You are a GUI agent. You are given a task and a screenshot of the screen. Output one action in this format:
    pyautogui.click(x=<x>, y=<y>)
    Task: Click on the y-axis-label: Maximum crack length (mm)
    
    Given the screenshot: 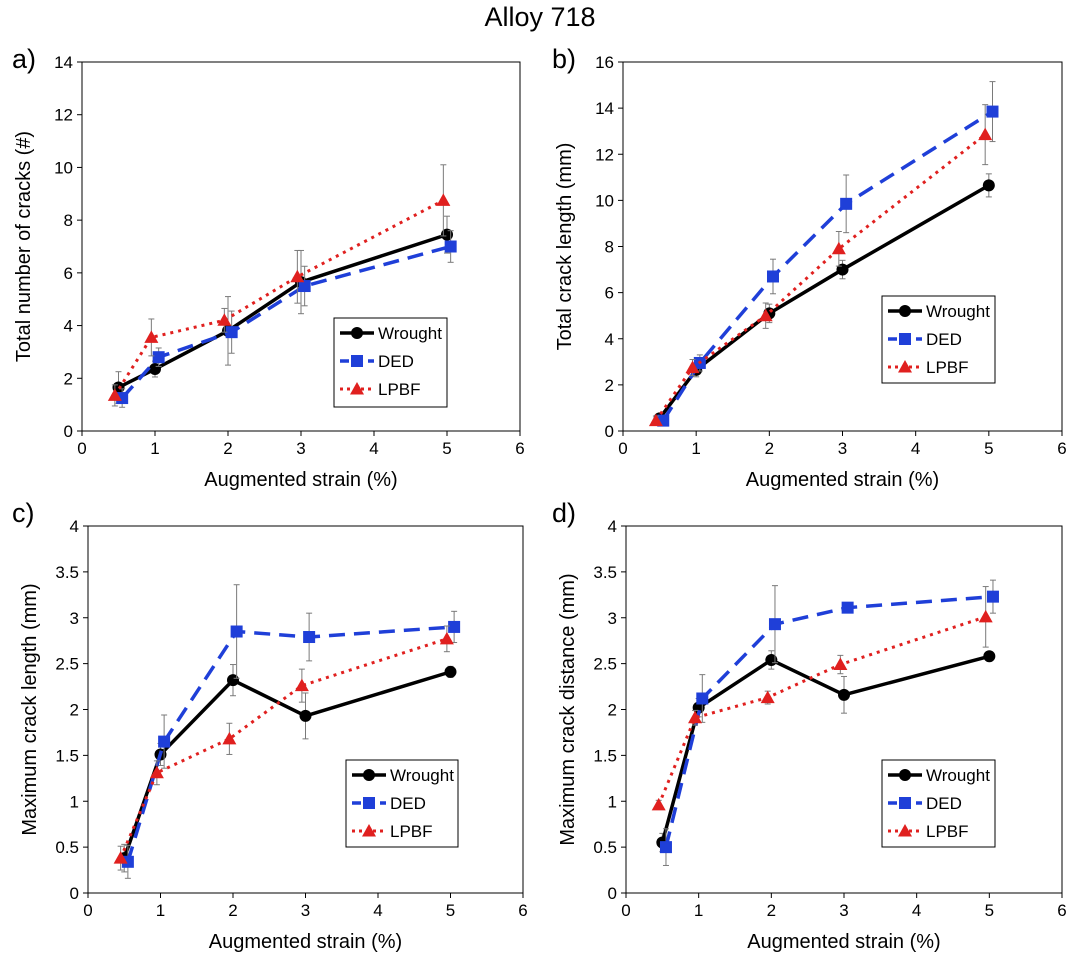 What is the action you would take?
    pyautogui.click(x=30, y=709)
    